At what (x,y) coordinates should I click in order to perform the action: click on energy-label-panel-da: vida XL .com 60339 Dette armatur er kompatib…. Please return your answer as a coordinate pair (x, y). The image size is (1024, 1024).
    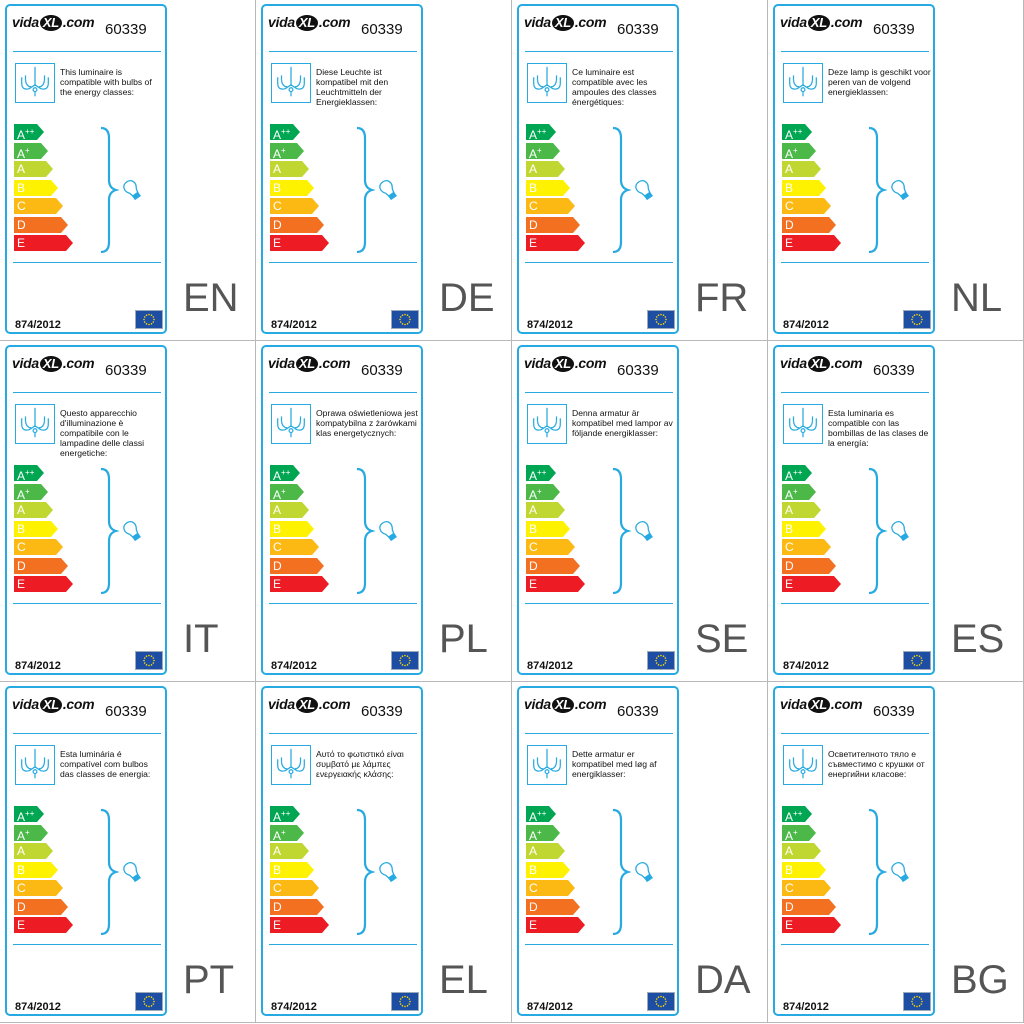
    Looking at the image, I should click on (640, 852).